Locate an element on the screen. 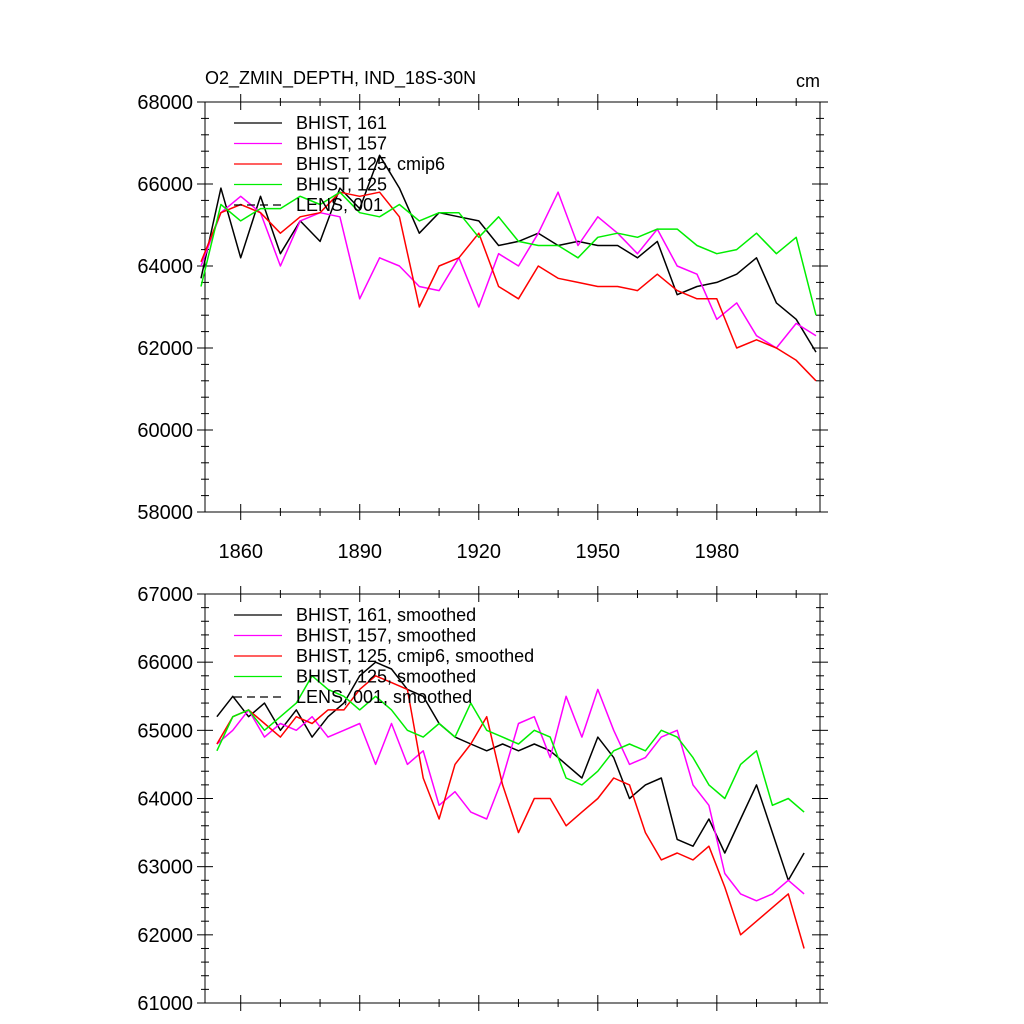 This screenshot has width=1024, height=1024. x-tick-label: 1920 is located at coordinates (479, 552).